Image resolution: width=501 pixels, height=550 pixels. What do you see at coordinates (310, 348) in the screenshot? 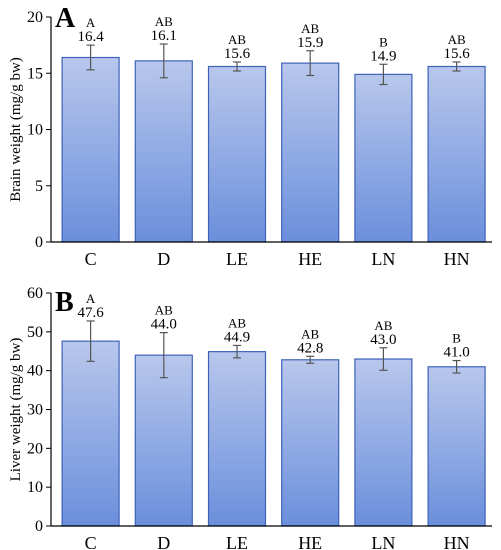
I see `value-label: 42.8` at bounding box center [310, 348].